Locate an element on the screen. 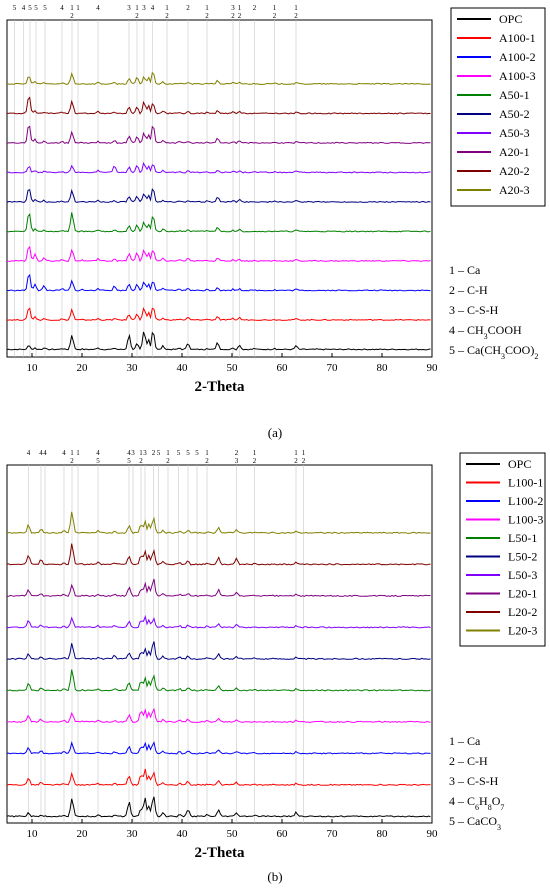  x-tick-label: 20 is located at coordinates (83, 834).